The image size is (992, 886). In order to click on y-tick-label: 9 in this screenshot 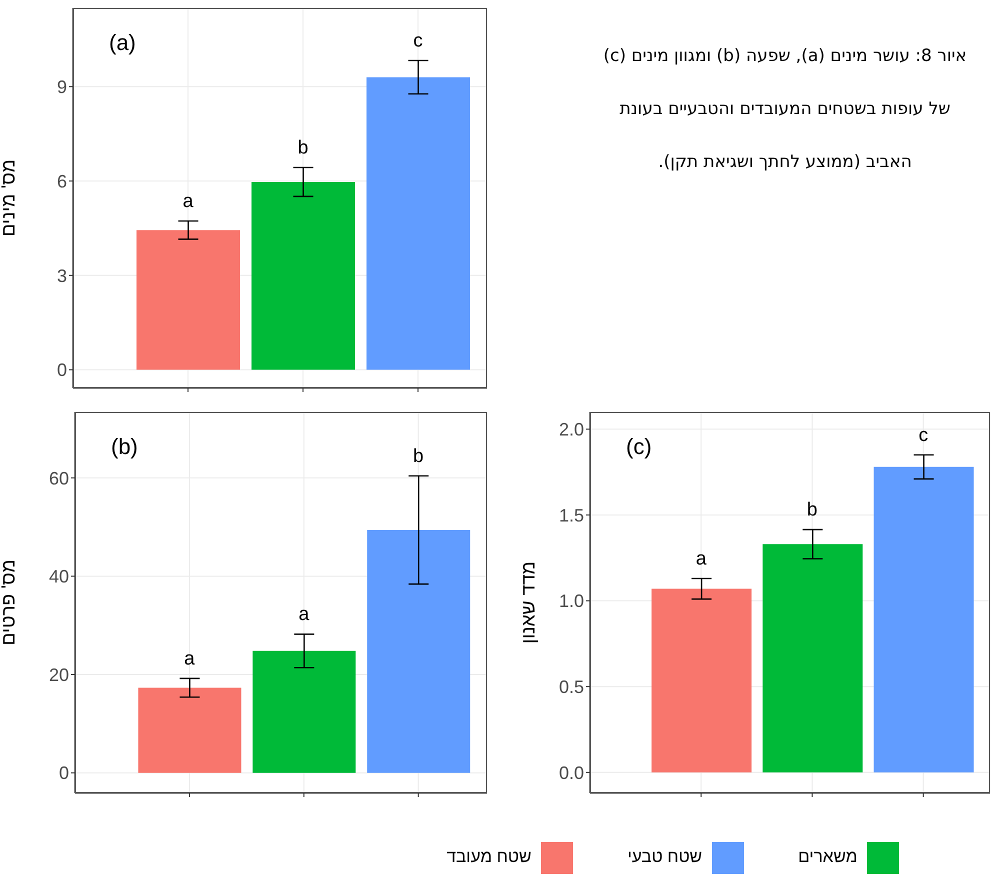, I will do `click(61, 87)`.